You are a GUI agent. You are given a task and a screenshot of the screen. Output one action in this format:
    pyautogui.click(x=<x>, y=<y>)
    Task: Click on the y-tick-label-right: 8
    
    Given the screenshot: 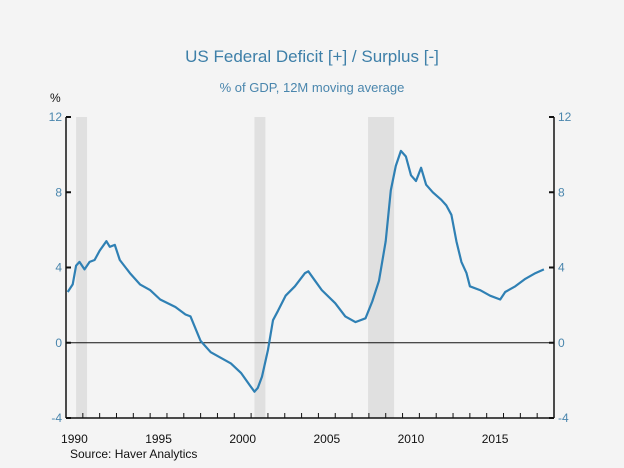 What is the action you would take?
    pyautogui.click(x=561, y=192)
    